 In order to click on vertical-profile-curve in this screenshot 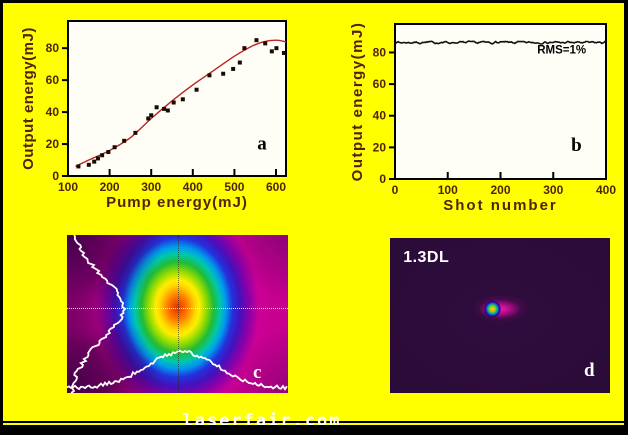, I will do `click(98, 314)`.